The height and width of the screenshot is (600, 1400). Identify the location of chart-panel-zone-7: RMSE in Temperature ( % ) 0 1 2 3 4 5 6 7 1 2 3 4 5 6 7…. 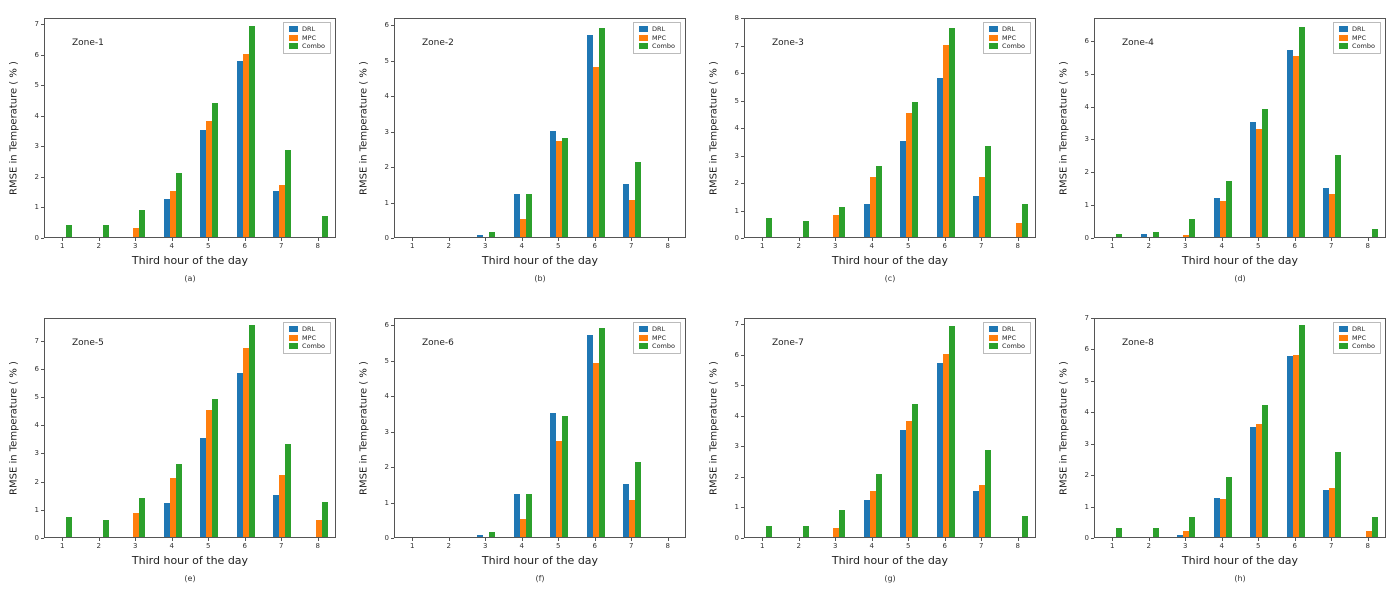
(875, 450).